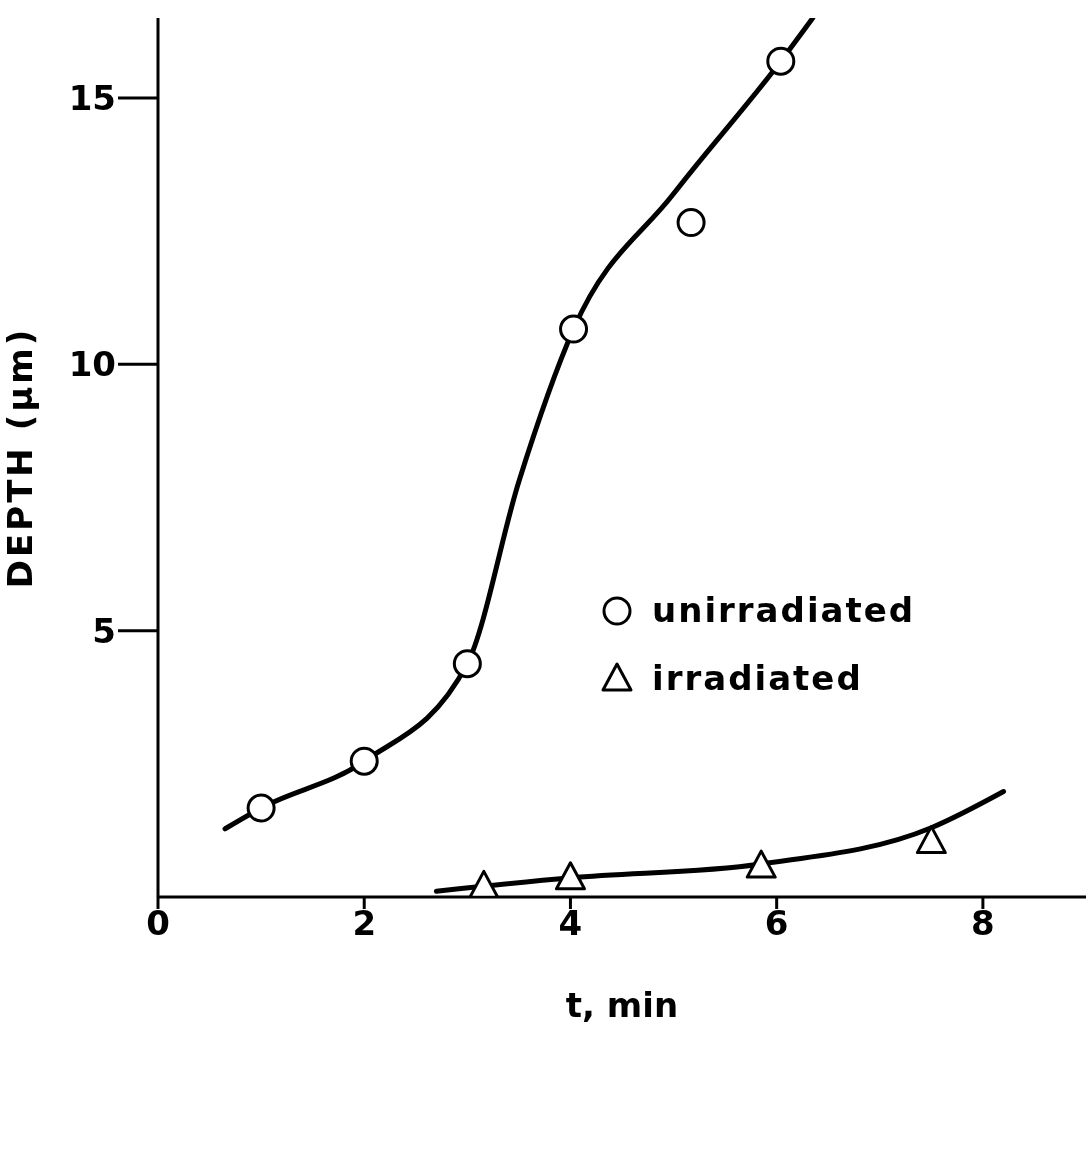 This screenshot has width=1090, height=1173. I want to click on x-axis-title: t, min, so click(622, 1005).